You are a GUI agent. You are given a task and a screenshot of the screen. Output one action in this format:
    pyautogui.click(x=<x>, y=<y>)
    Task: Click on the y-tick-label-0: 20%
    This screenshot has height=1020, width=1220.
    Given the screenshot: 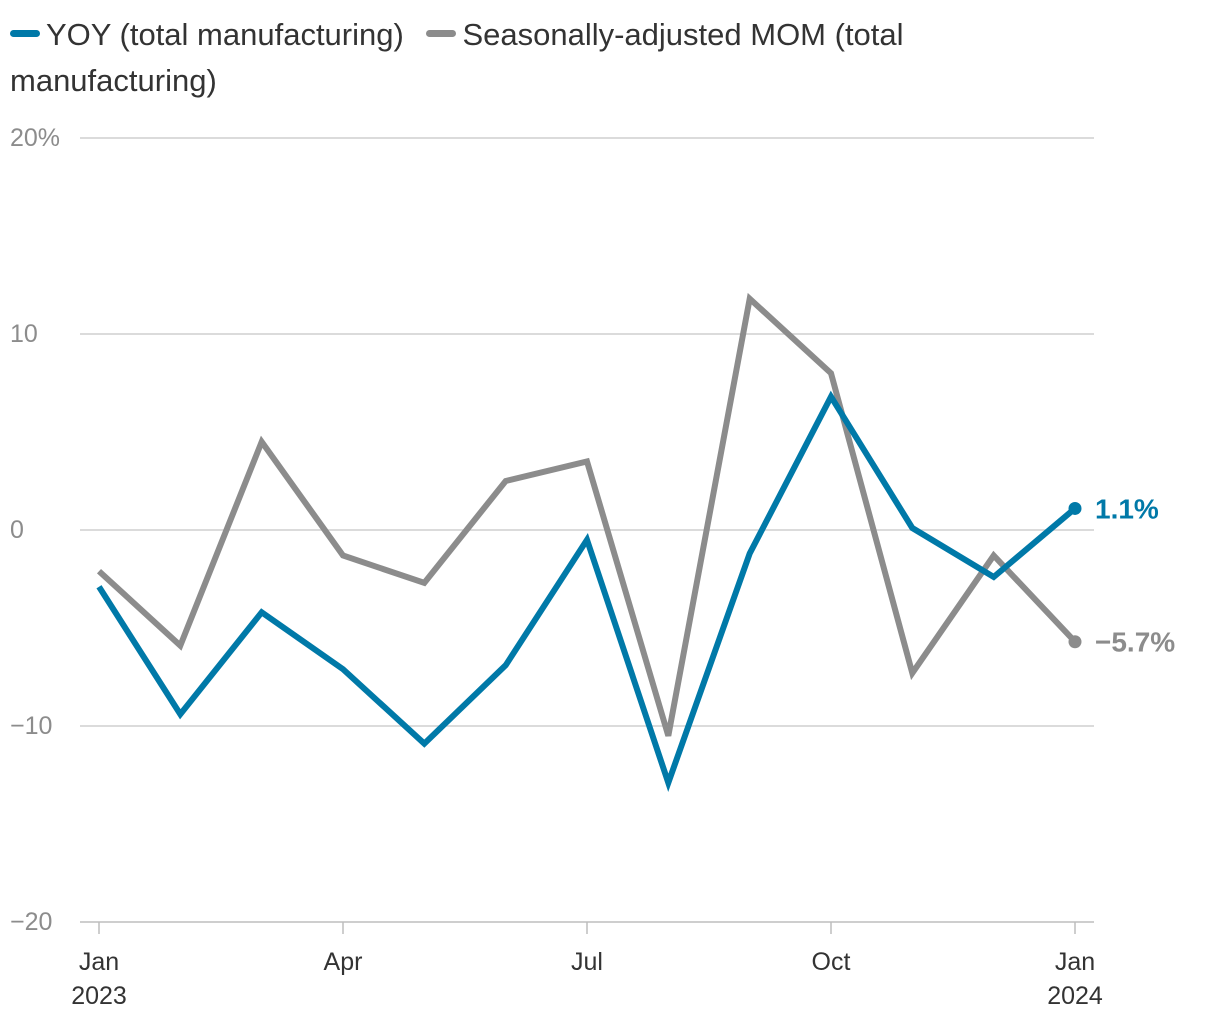 What is the action you would take?
    pyautogui.click(x=35, y=138)
    